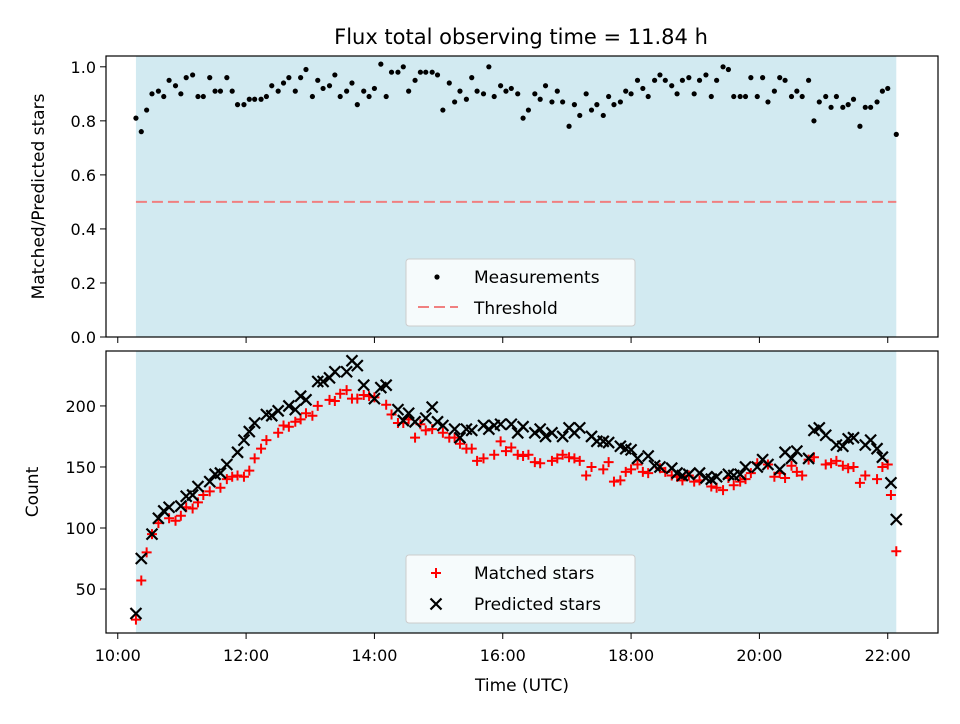 This screenshot has width=960, height=724. I want to click on legend: Matched stars Predicted stars, so click(520, 589).